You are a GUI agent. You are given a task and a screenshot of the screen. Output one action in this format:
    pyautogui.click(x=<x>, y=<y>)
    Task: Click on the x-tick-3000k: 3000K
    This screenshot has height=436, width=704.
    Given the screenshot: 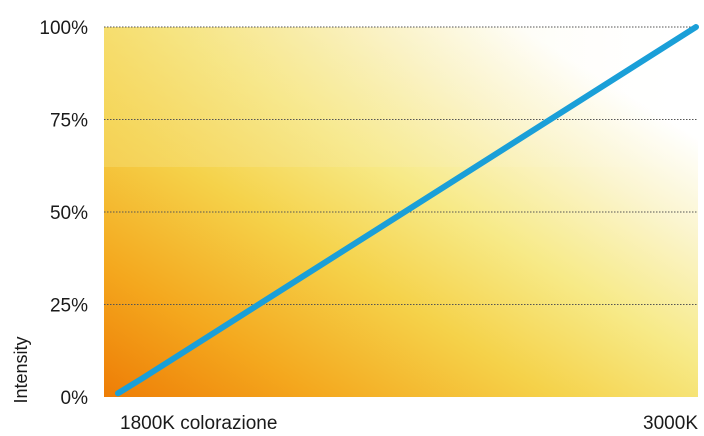 What is the action you would take?
    pyautogui.click(x=670, y=423)
    